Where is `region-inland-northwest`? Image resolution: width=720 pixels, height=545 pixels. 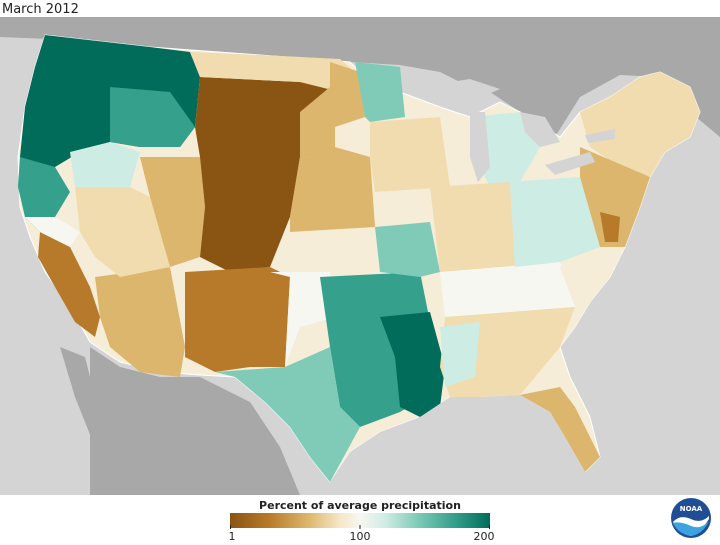
region-inland-northwest is located at coordinates (152, 117).